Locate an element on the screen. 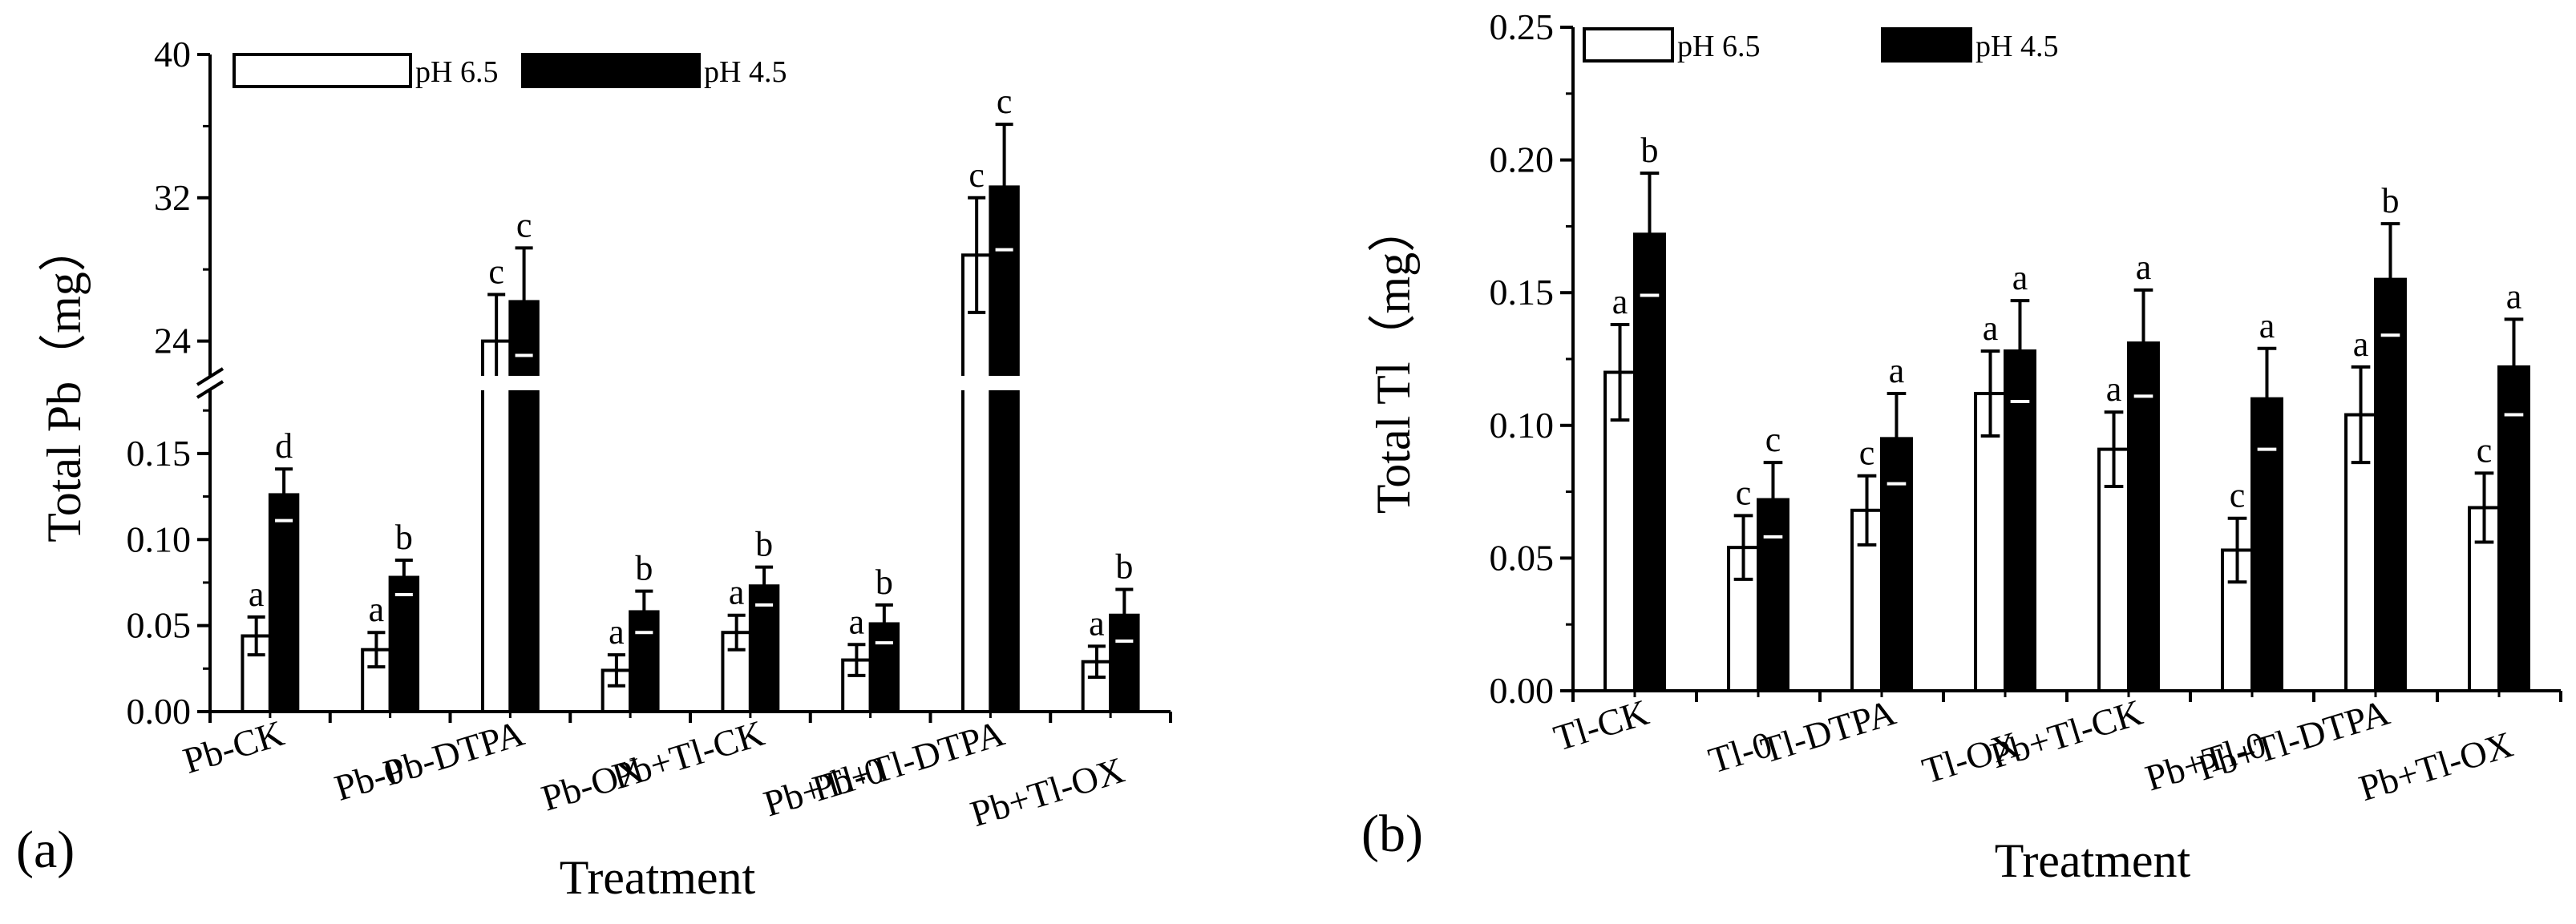 Image resolution: width=2576 pixels, height=924 pixels. y-tick-label: 32 is located at coordinates (172, 197).